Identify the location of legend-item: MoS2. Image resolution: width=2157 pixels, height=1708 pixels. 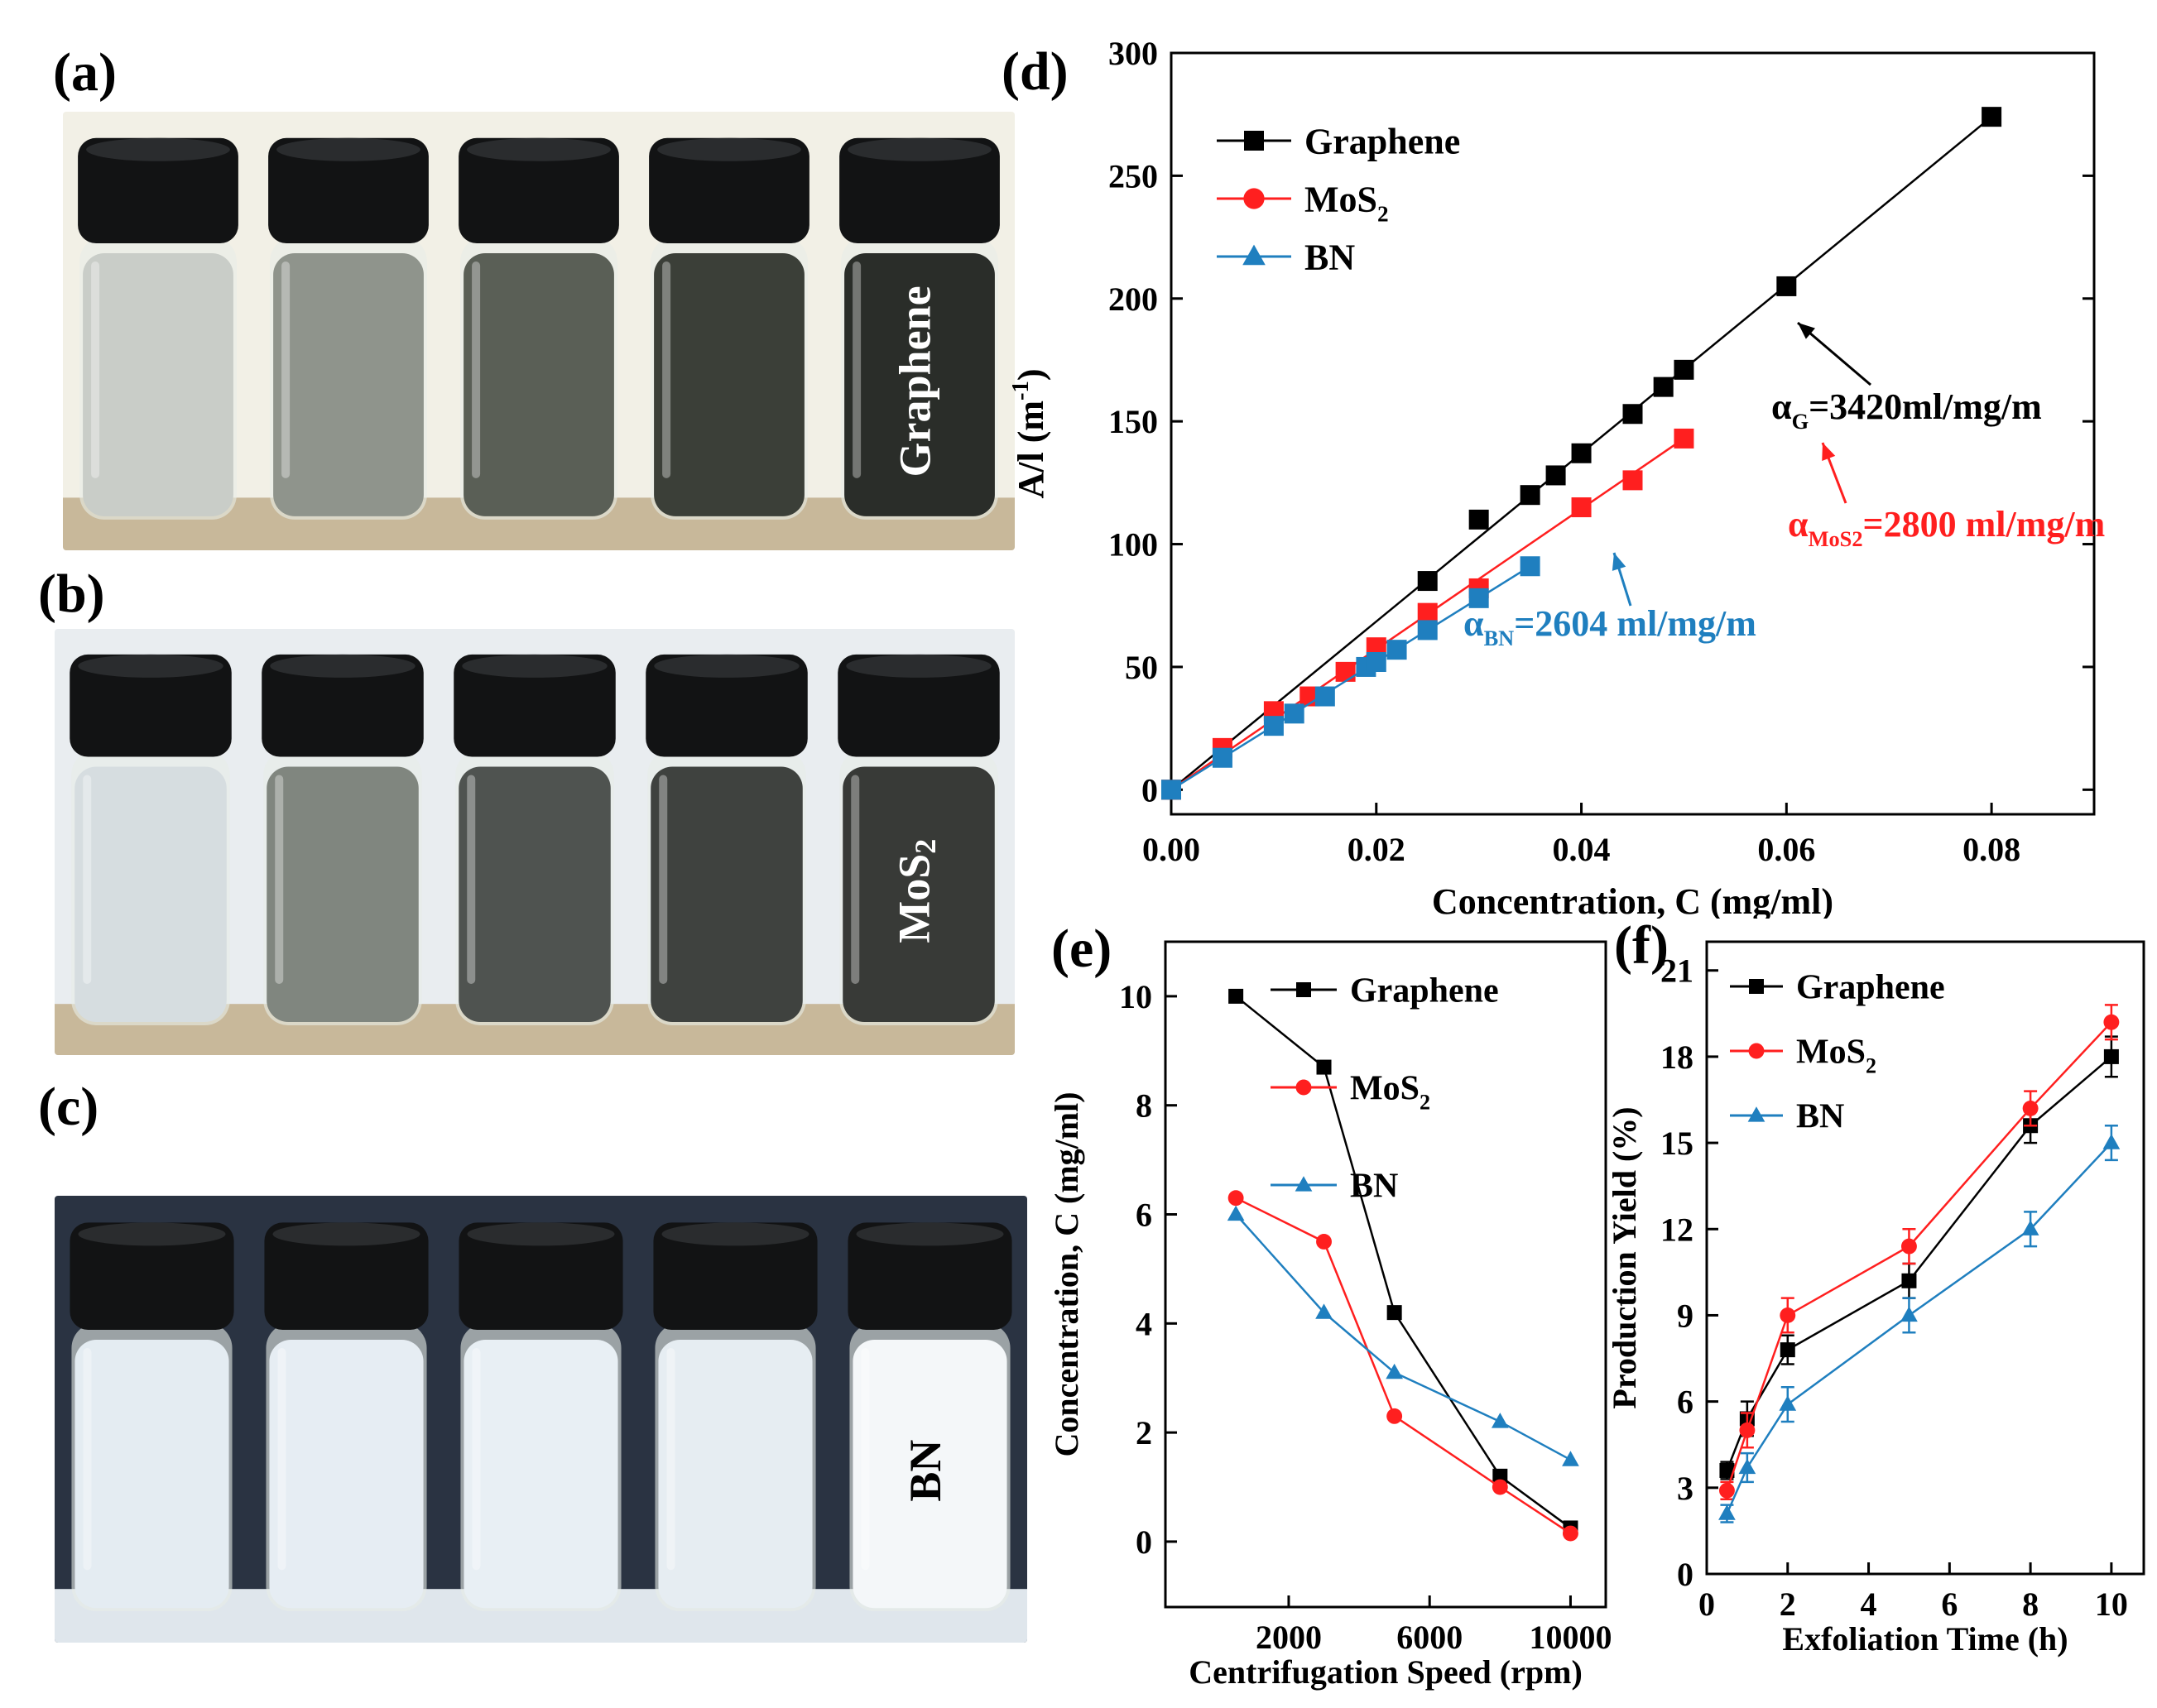
(1350, 1092).